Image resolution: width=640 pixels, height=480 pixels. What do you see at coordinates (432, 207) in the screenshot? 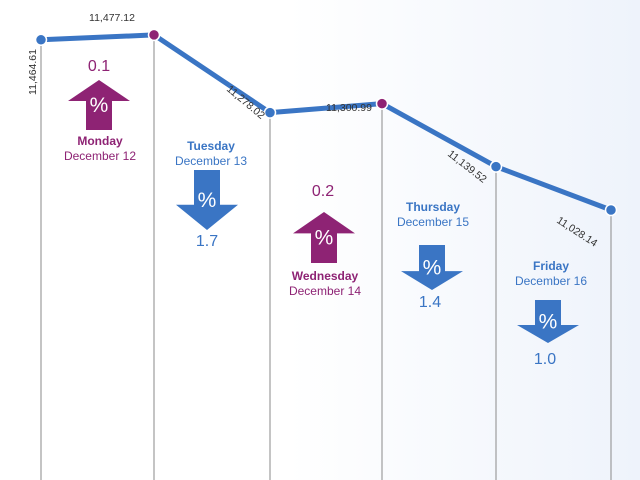
I see `day-name: Thursday` at bounding box center [432, 207].